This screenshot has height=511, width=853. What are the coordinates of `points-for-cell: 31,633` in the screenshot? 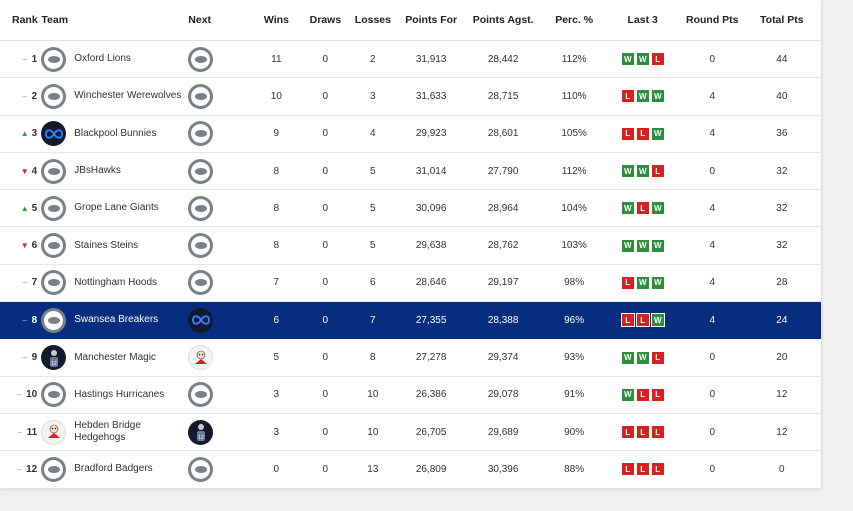 It's located at (431, 96).